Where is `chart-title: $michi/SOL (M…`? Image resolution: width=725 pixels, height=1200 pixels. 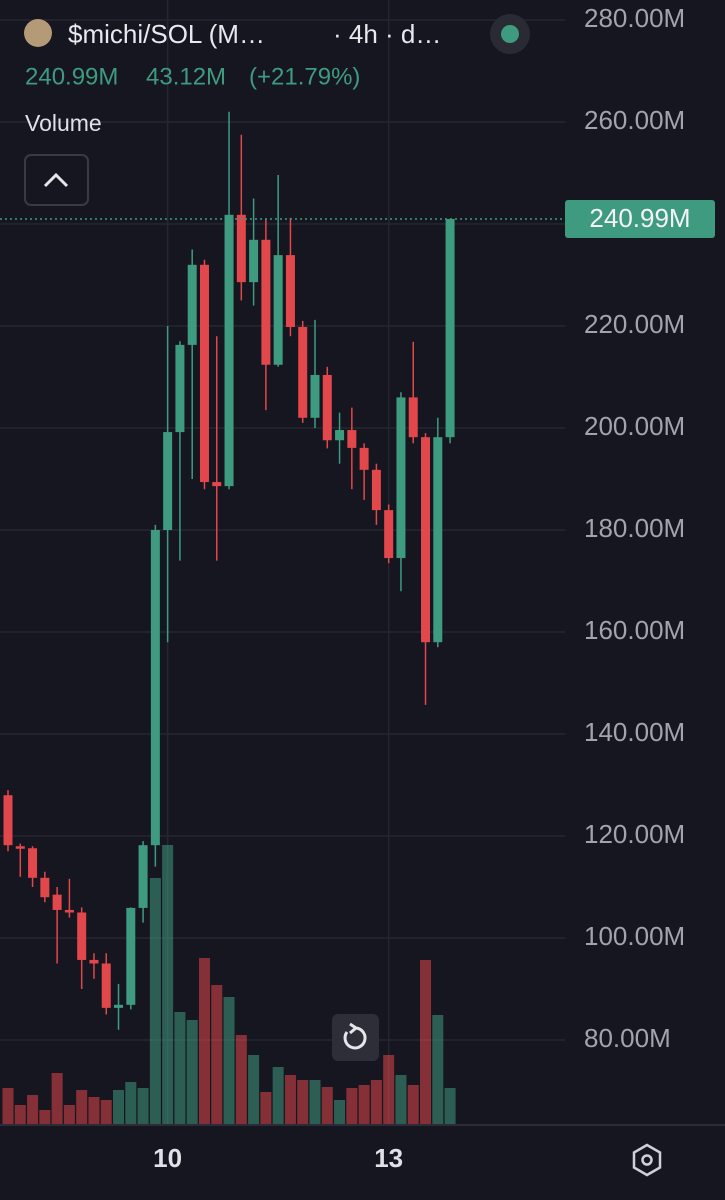 chart-title: $michi/SOL (M… is located at coordinates (166, 34).